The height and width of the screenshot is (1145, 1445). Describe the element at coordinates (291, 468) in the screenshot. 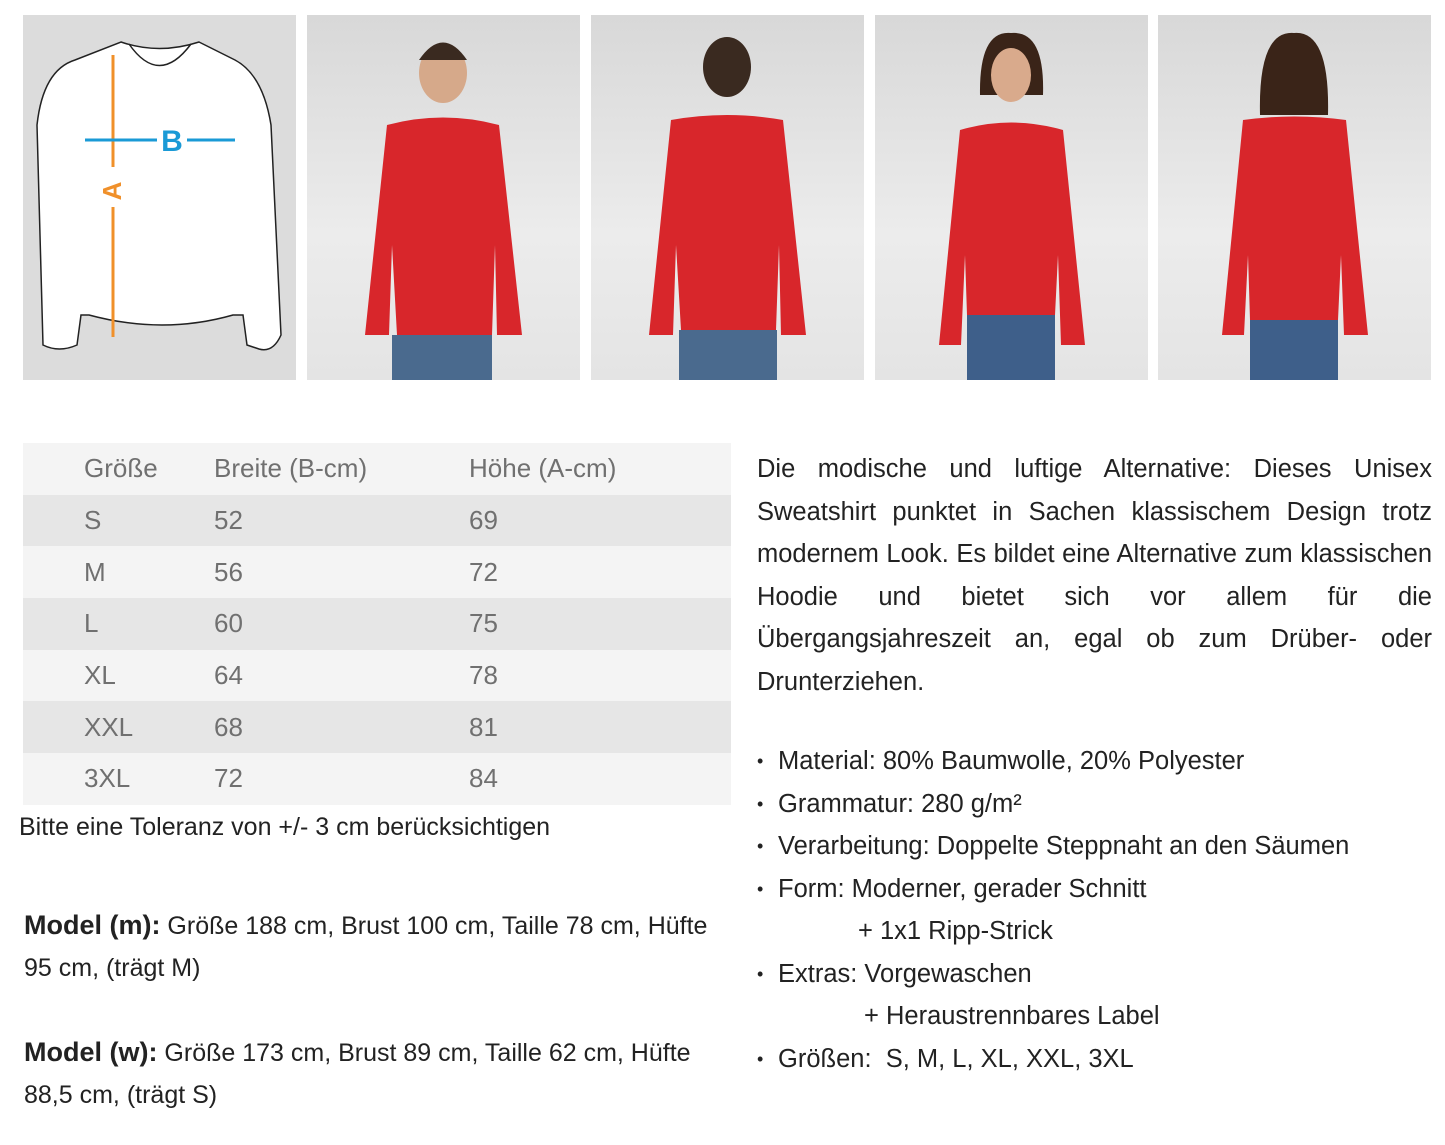

I see `header-width: Breite (B-cm)` at that location.